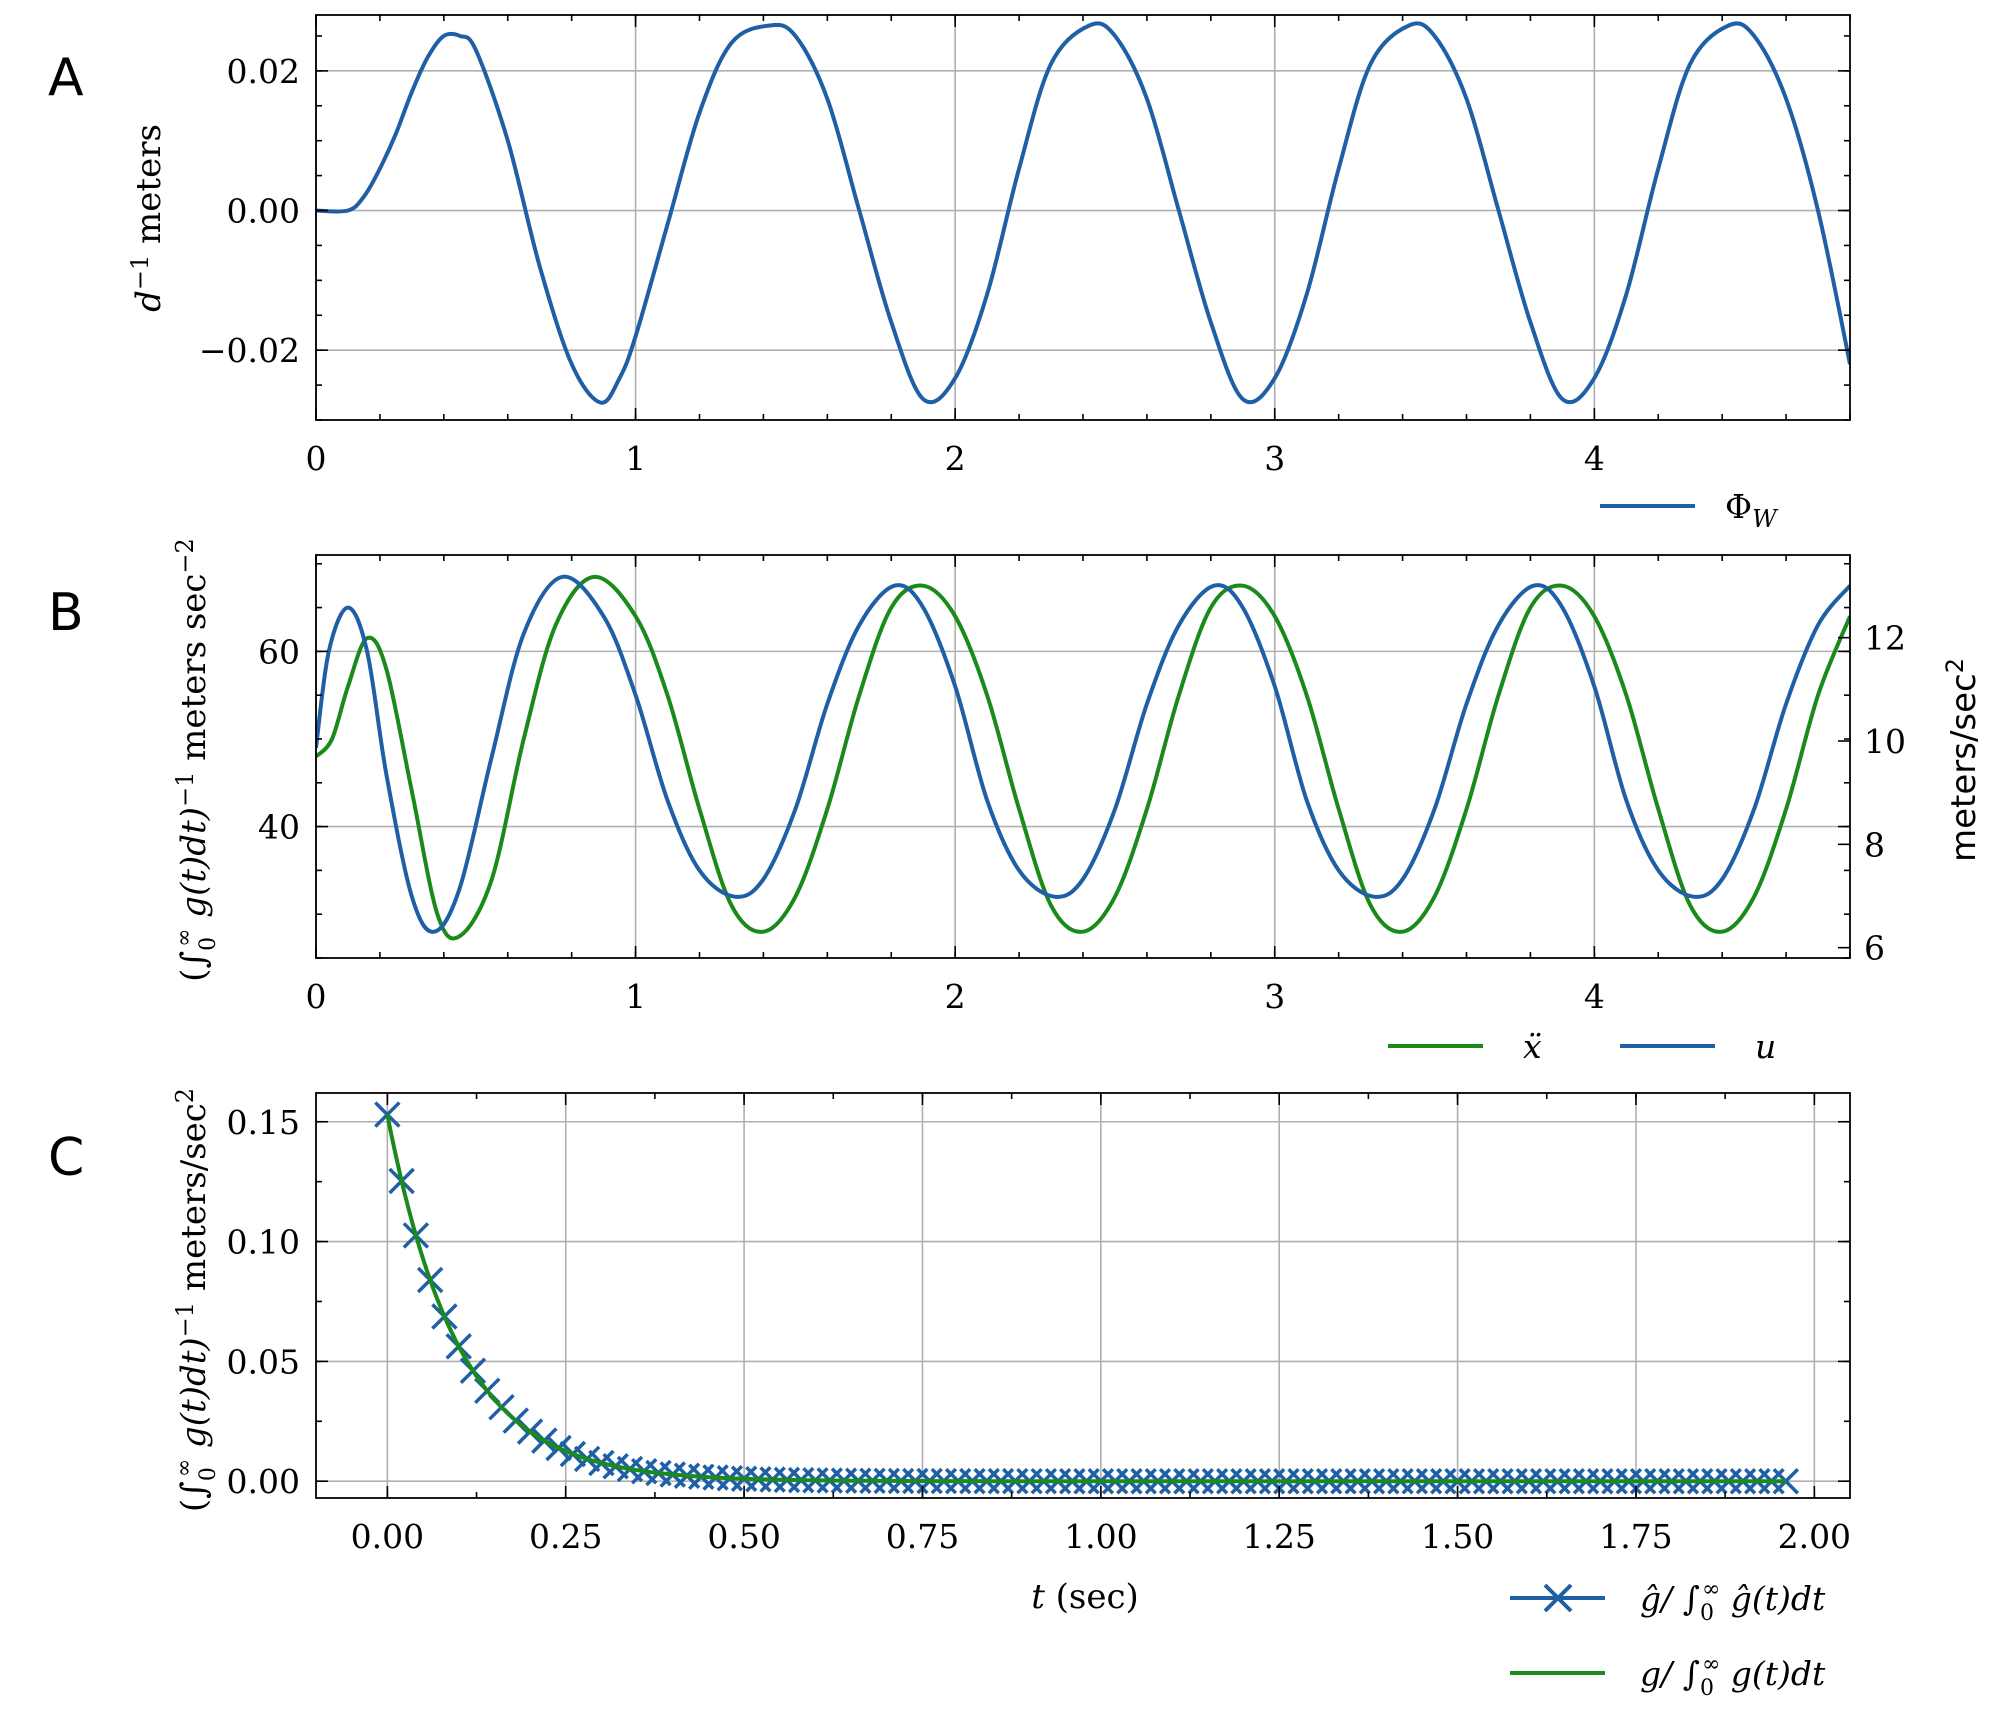 This screenshot has width=1995, height=1734. What do you see at coordinates (1733, 1676) in the screenshot?
I see `legend-c-label-g: g/ ∫0∞ g(t)dt` at bounding box center [1733, 1676].